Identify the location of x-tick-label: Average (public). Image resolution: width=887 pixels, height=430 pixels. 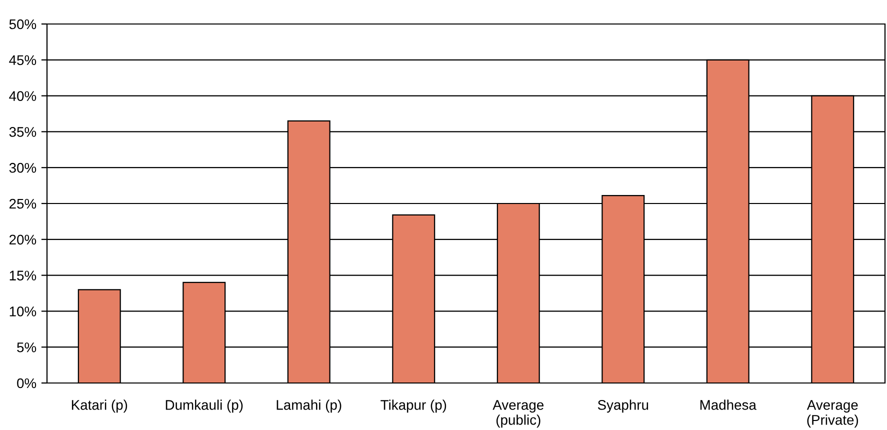
(518, 414).